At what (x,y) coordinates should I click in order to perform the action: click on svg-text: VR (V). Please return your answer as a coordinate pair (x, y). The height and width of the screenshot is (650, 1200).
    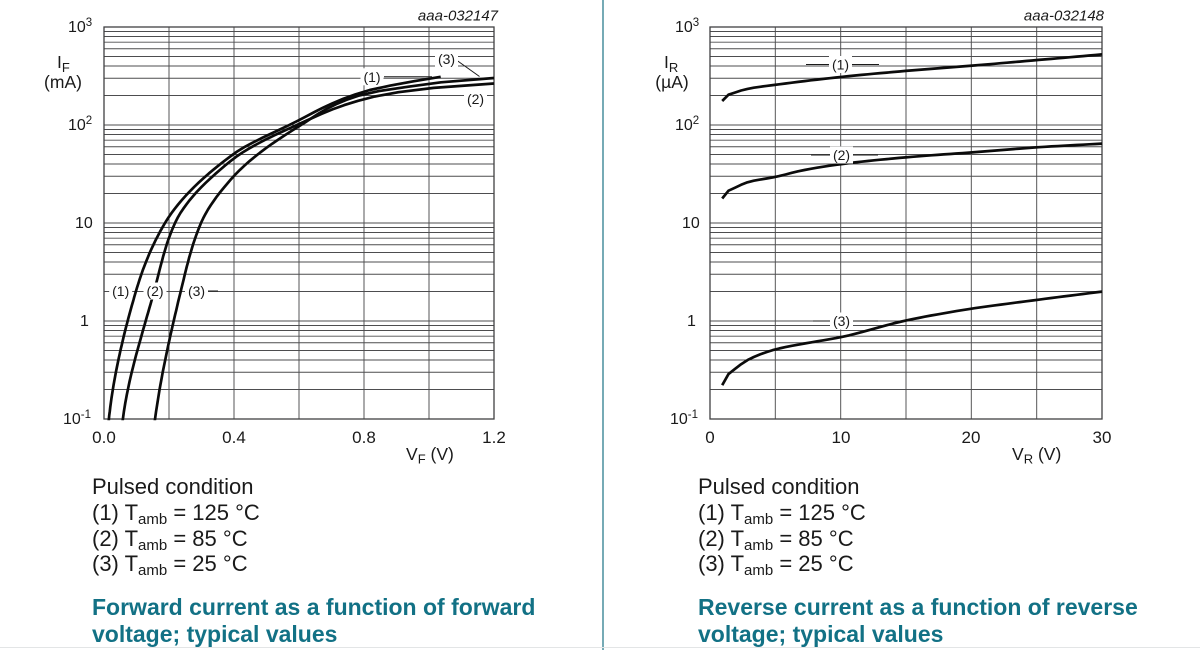
    Looking at the image, I should click on (1036, 455).